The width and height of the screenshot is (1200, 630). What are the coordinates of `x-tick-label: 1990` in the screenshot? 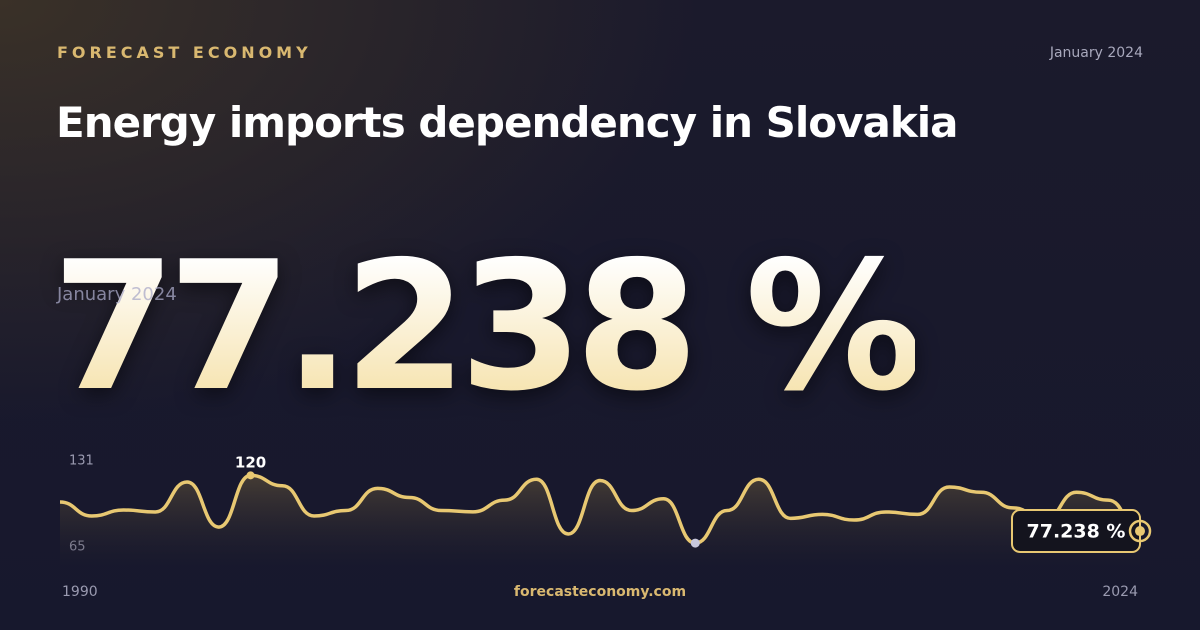 It's located at (80, 592).